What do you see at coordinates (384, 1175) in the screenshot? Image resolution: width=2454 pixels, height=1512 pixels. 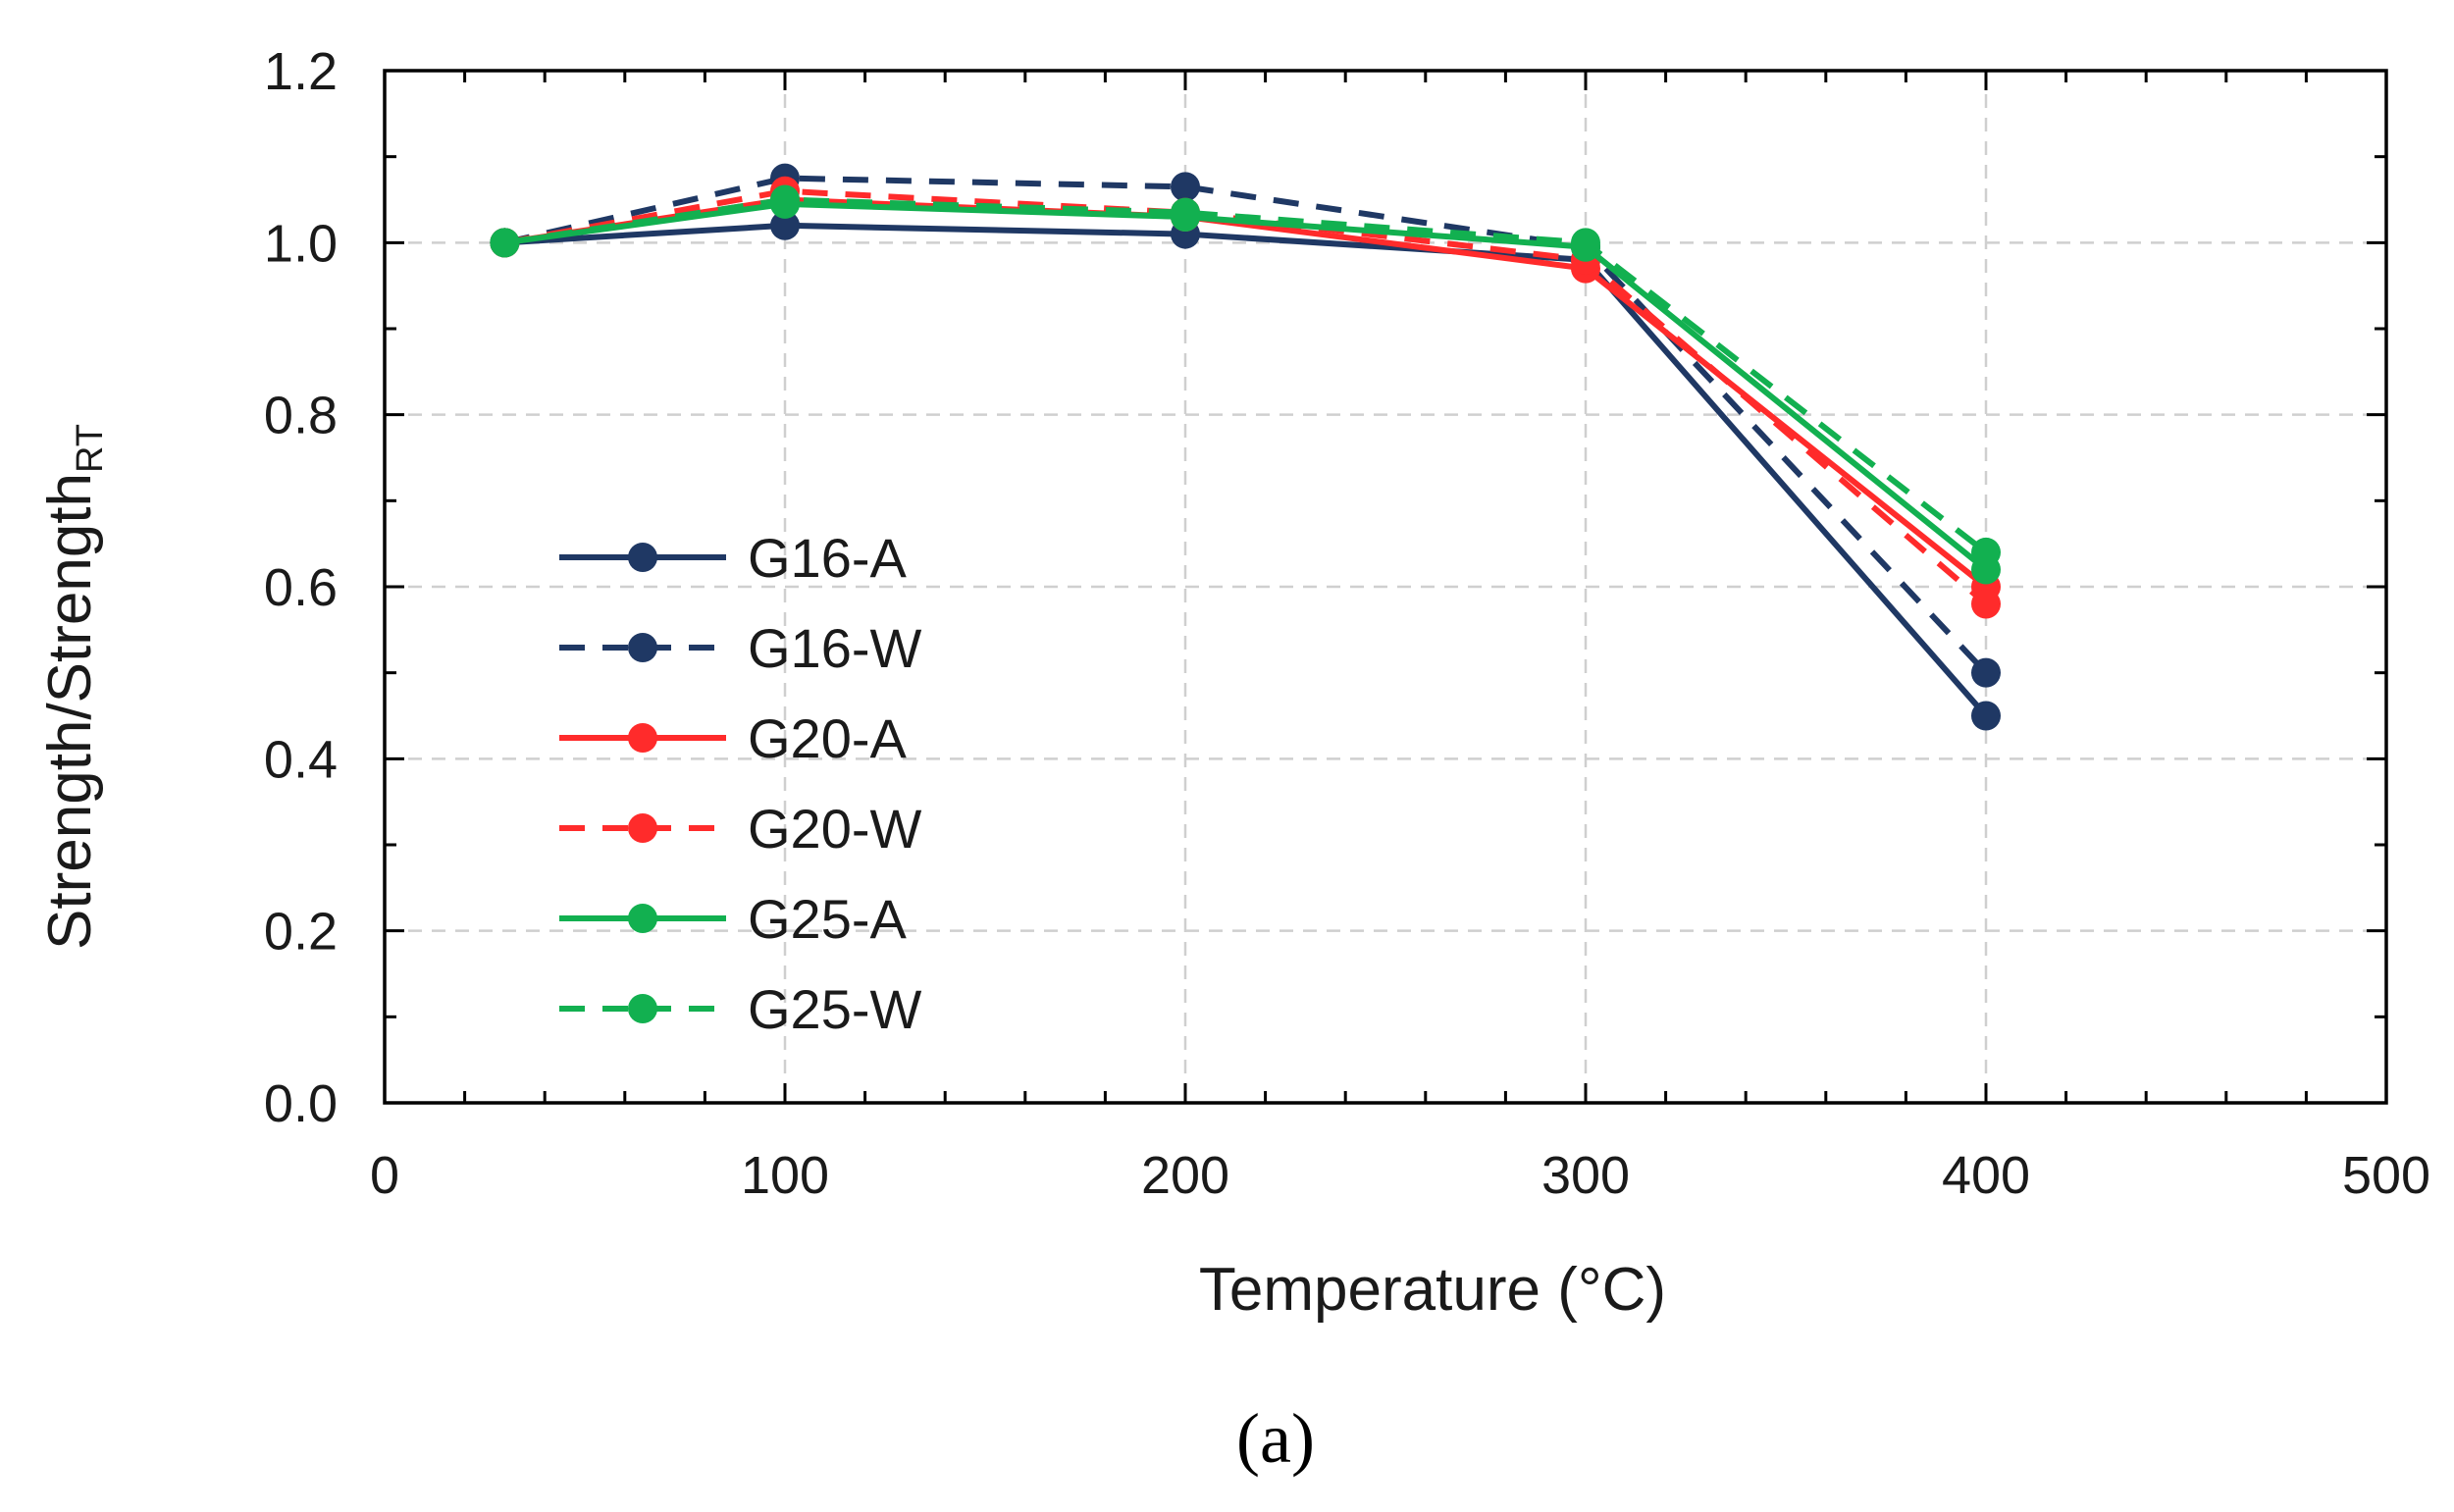 I see `x-tick-label: 0` at bounding box center [384, 1175].